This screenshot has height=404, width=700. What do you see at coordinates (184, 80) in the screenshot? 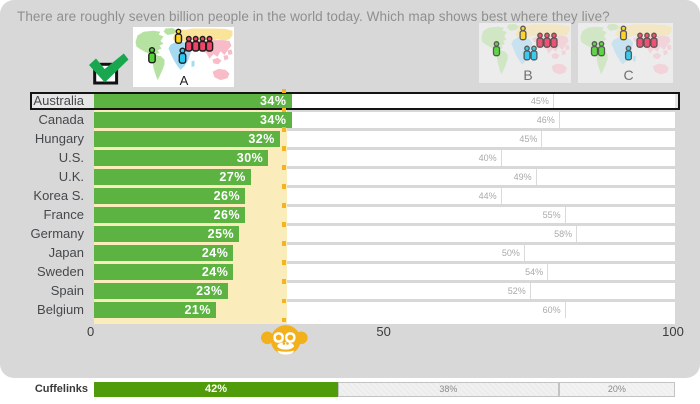
I see `svg-text: A` at bounding box center [184, 80].